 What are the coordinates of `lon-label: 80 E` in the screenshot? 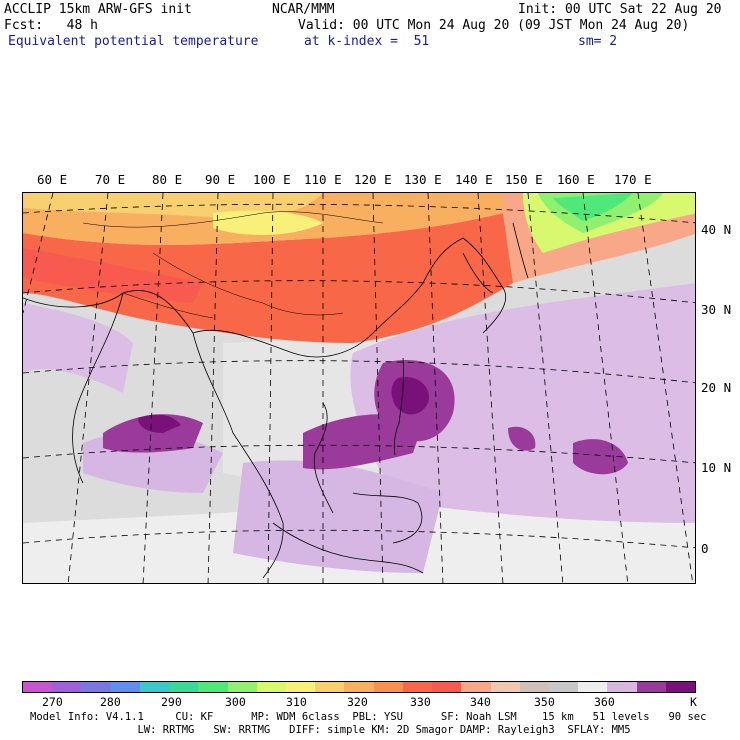 It's located at (167, 179).